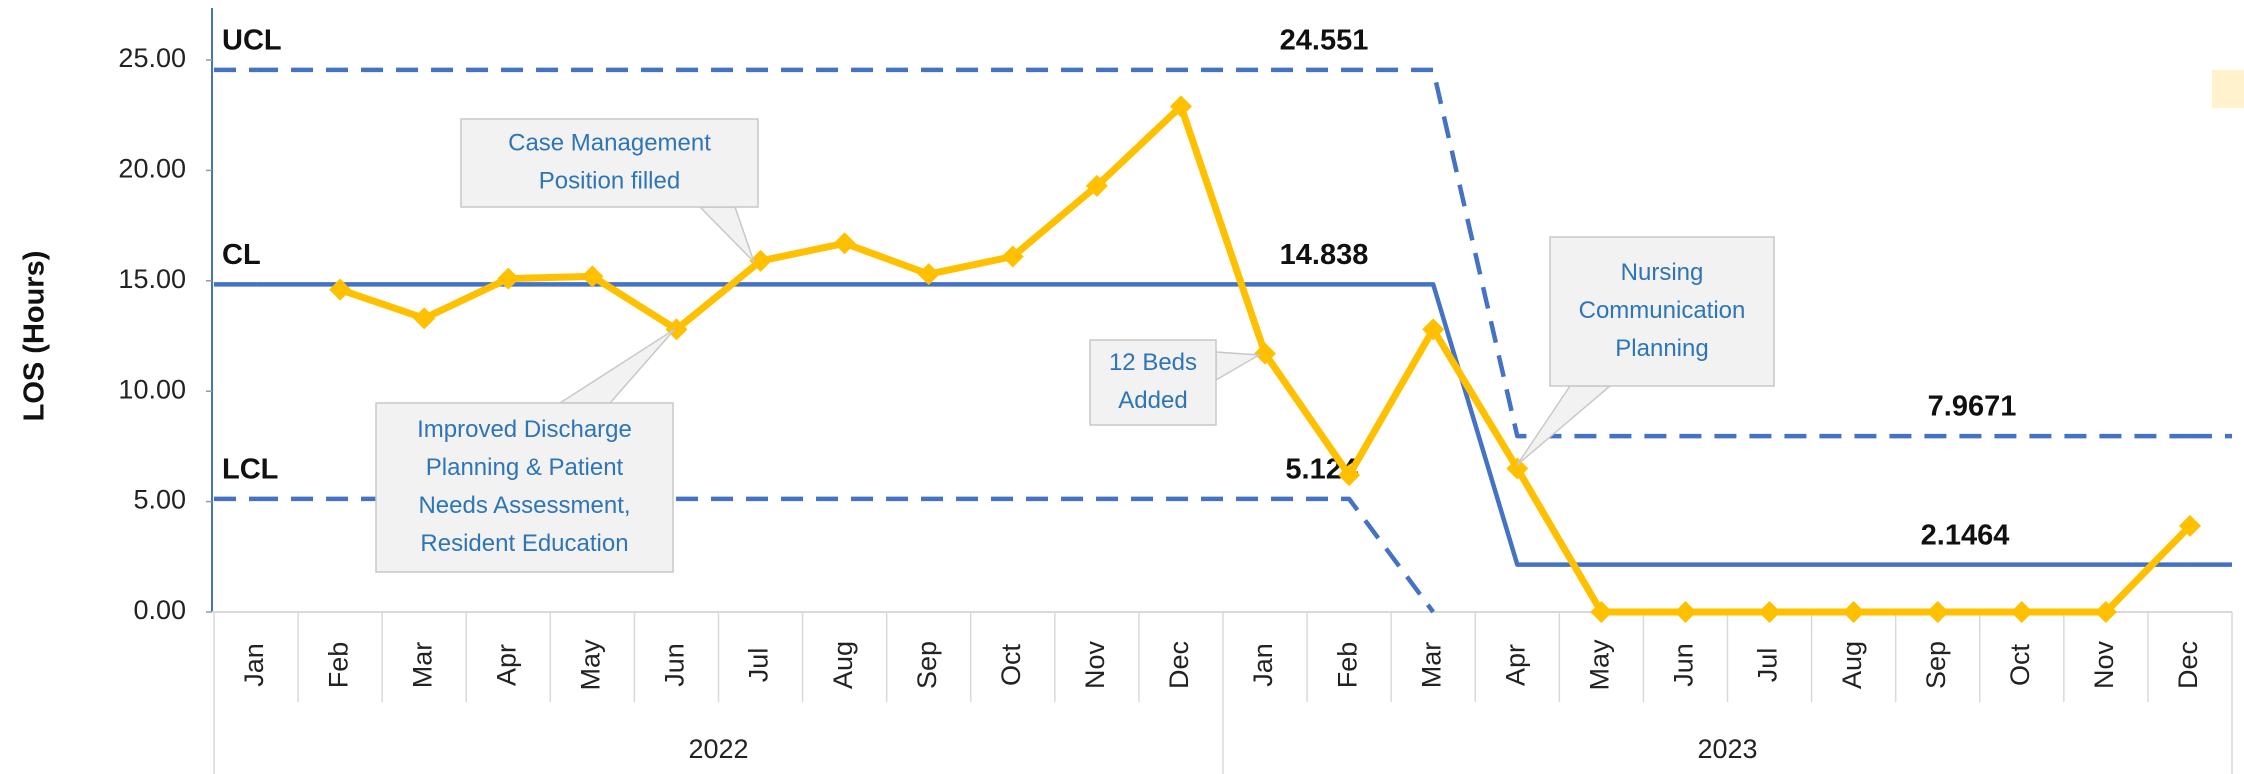 This screenshot has height=774, width=2244. I want to click on y-axis-title: LOS (Hours), so click(35, 336).